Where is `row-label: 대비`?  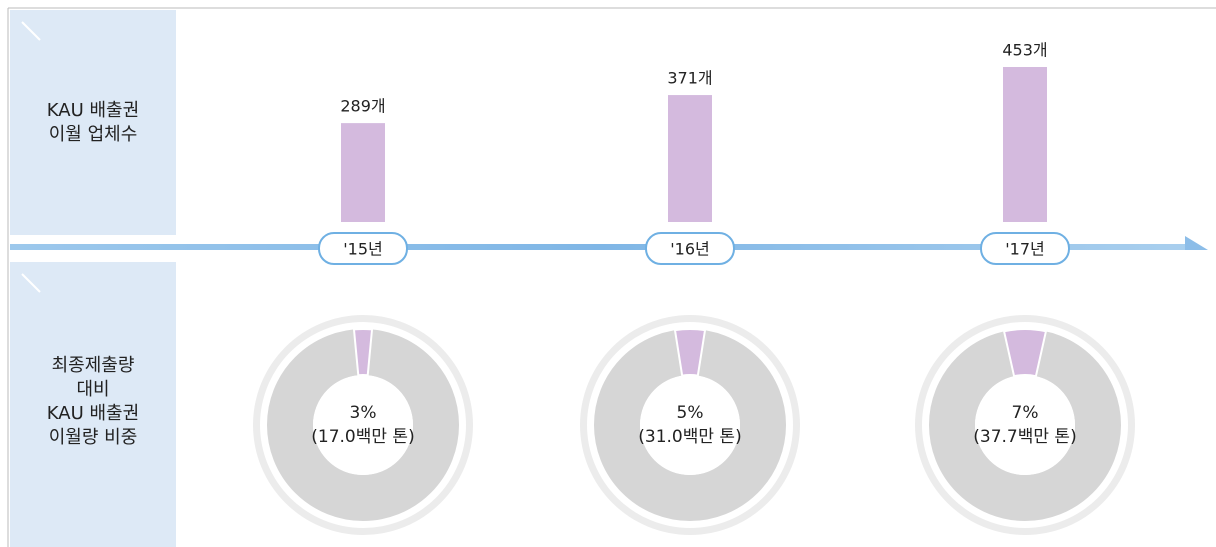
row-label: 대비 is located at coordinates (92, 389).